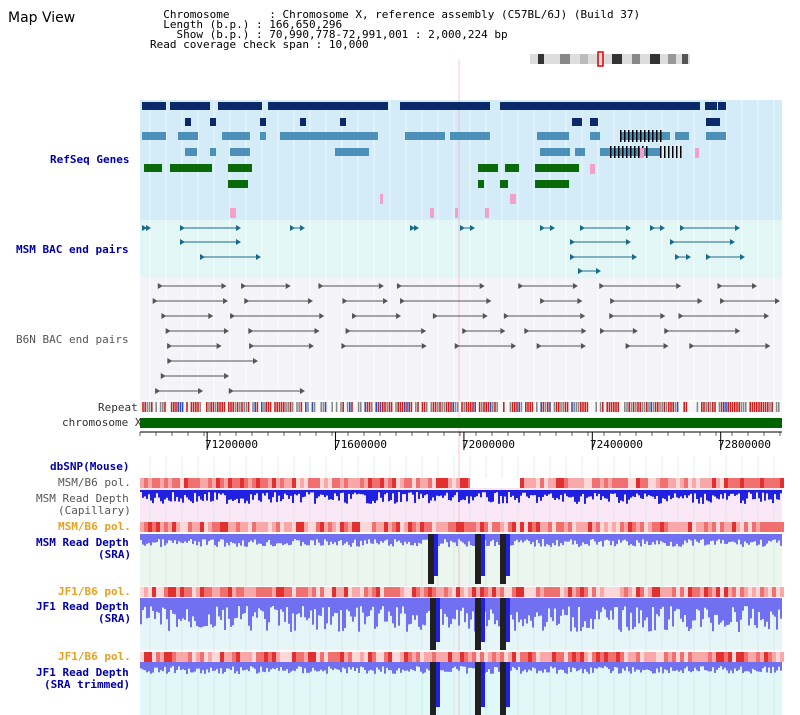  Describe the element at coordinates (102, 422) in the screenshot. I see `chromosome-track-label: chromosome X` at that location.